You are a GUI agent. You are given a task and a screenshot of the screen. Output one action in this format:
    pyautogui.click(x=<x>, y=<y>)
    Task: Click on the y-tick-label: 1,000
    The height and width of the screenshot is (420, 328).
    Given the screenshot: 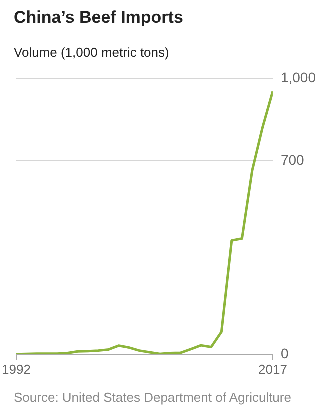 What is the action you would take?
    pyautogui.click(x=298, y=77)
    